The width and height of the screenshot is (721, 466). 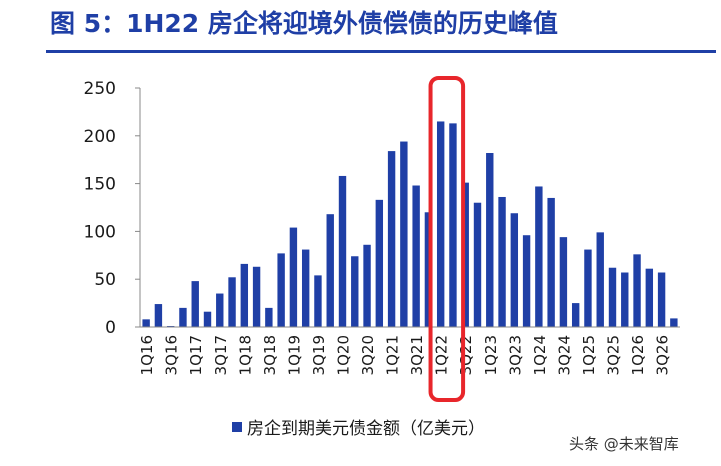 I want to click on bar-2Q17, so click(x=207, y=319).